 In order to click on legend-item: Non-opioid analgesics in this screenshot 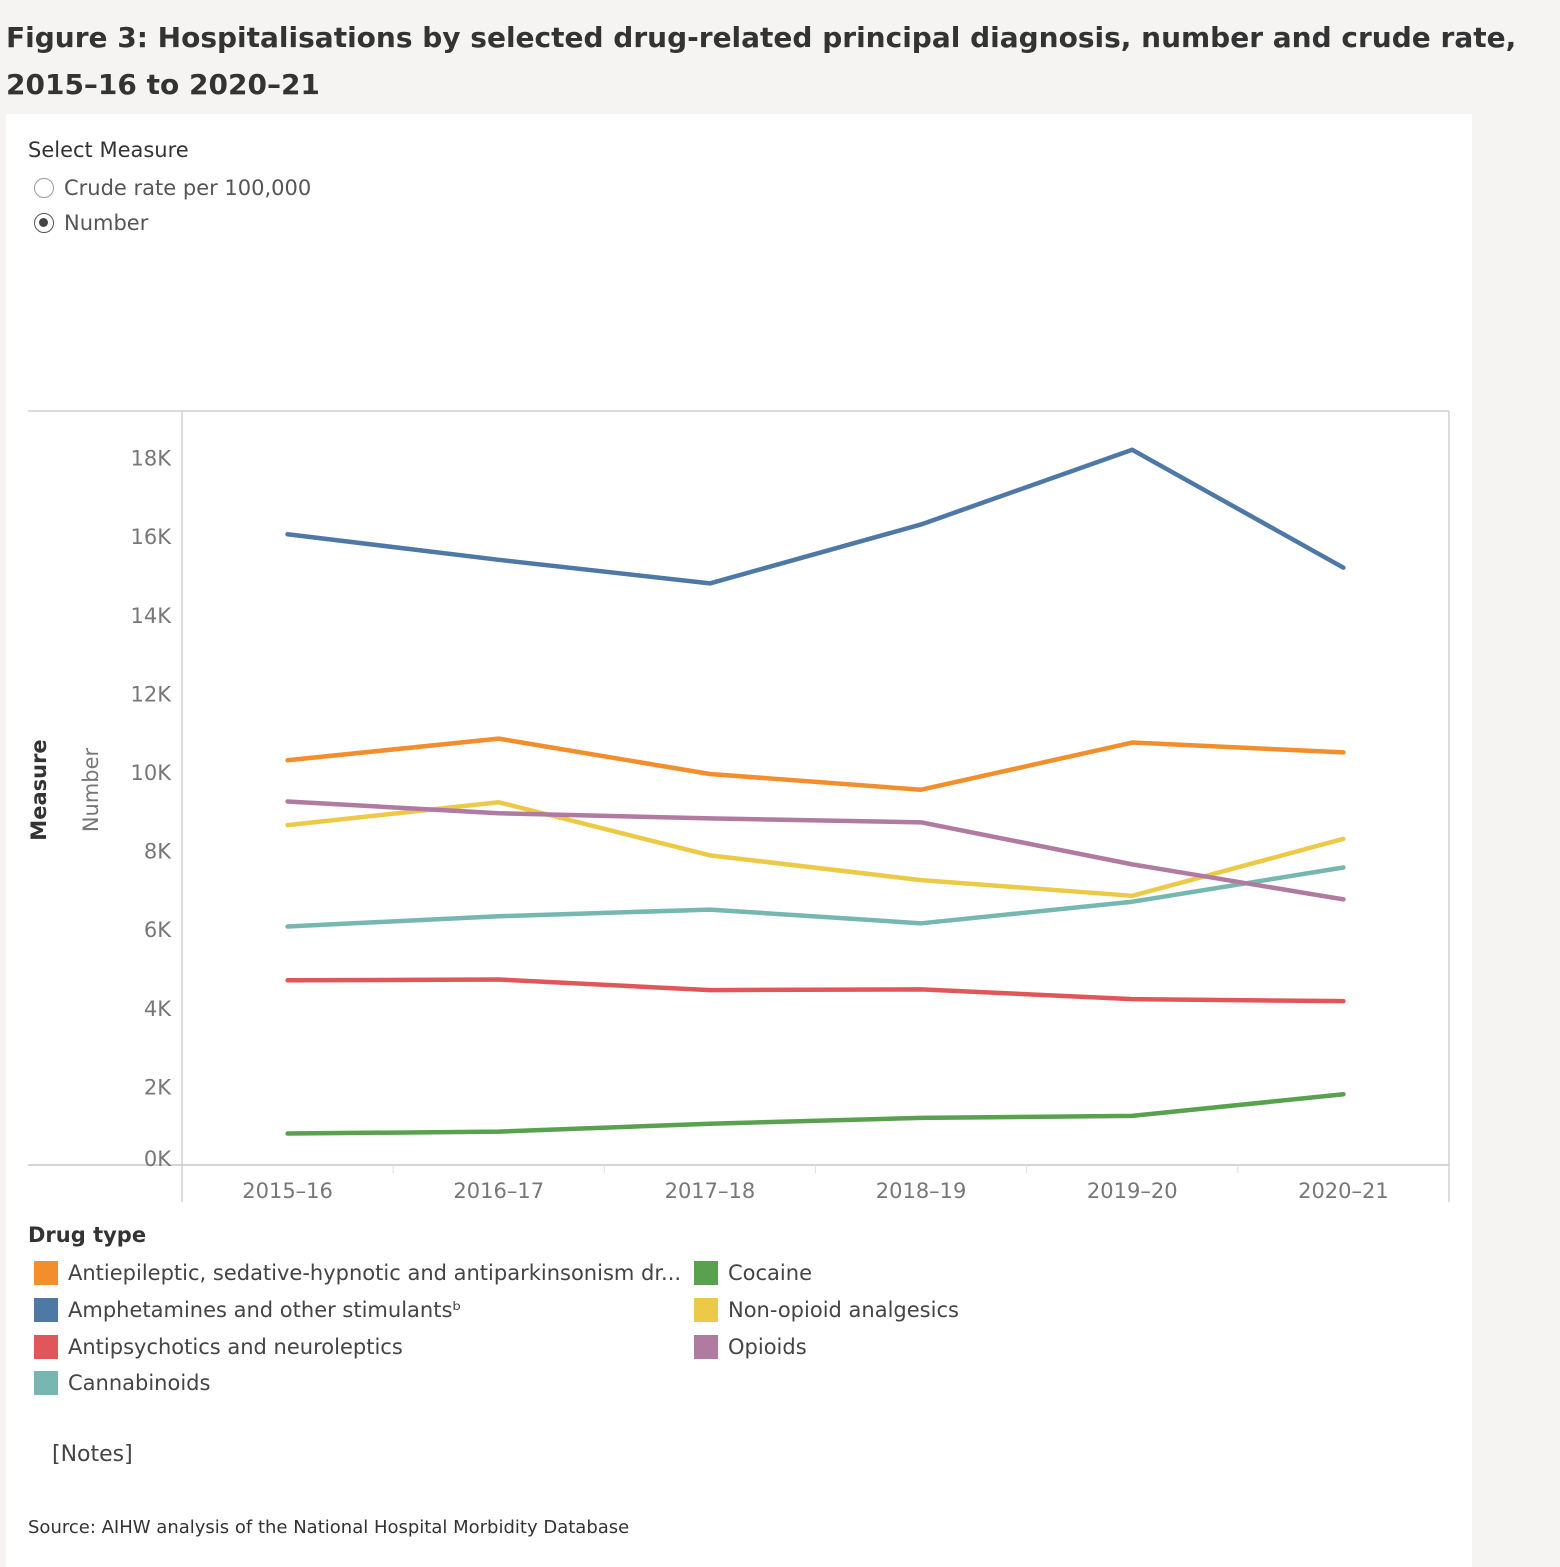, I will do `click(826, 1310)`.